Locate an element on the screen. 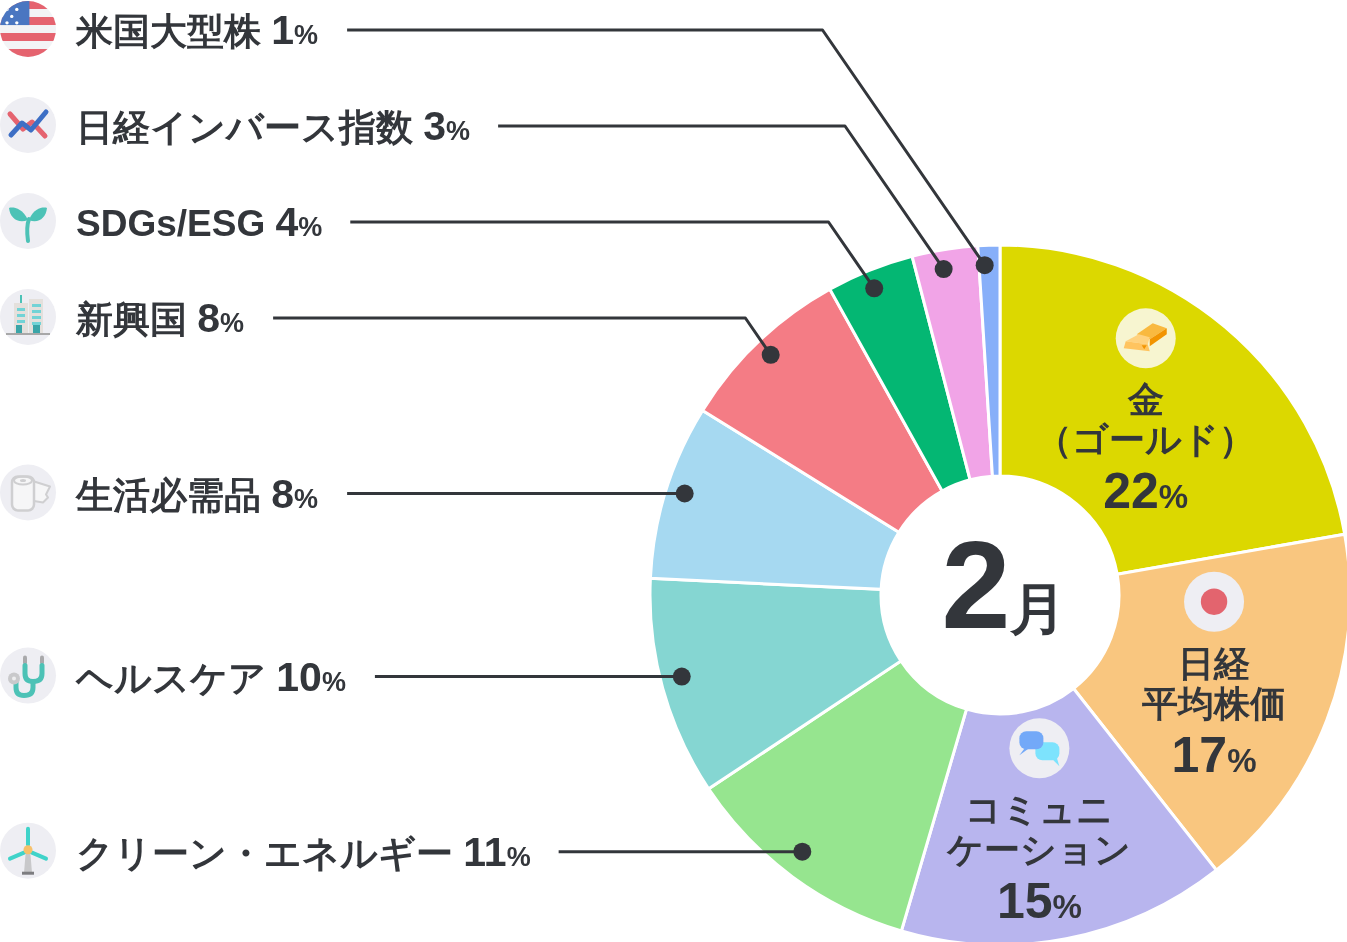 The height and width of the screenshot is (942, 1347). slice-label: 金（ゴールド） is located at coordinates (1146, 420).